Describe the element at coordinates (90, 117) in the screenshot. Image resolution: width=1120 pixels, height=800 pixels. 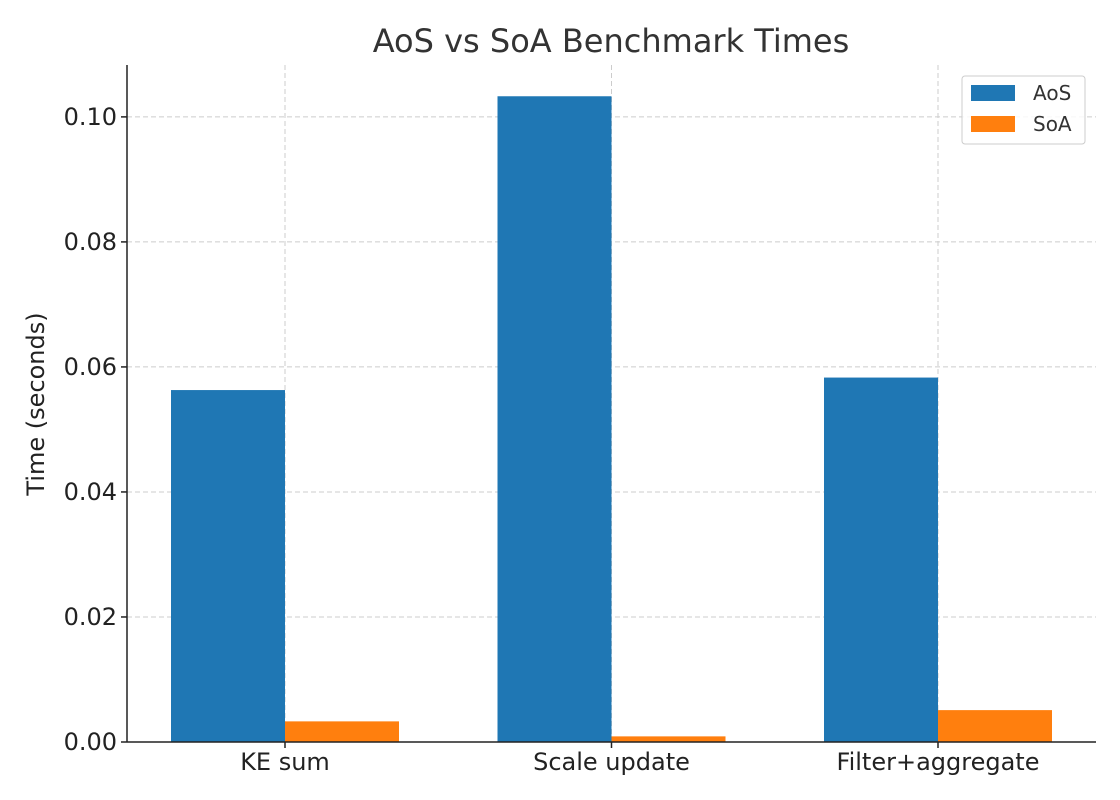
I see `y-tick-label: 0.10` at that location.